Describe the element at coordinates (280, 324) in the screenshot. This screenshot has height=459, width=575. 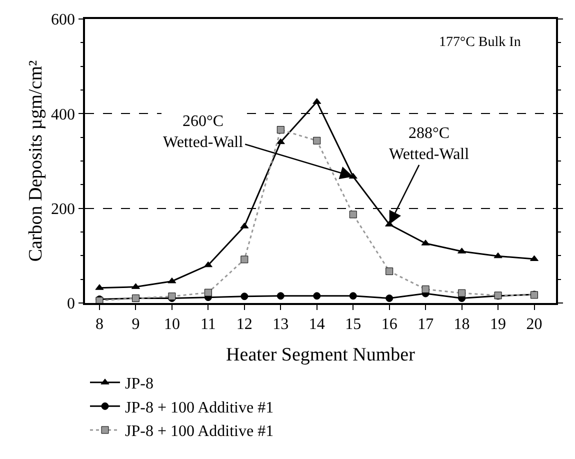
I see `x-tick-label: 13` at that location.